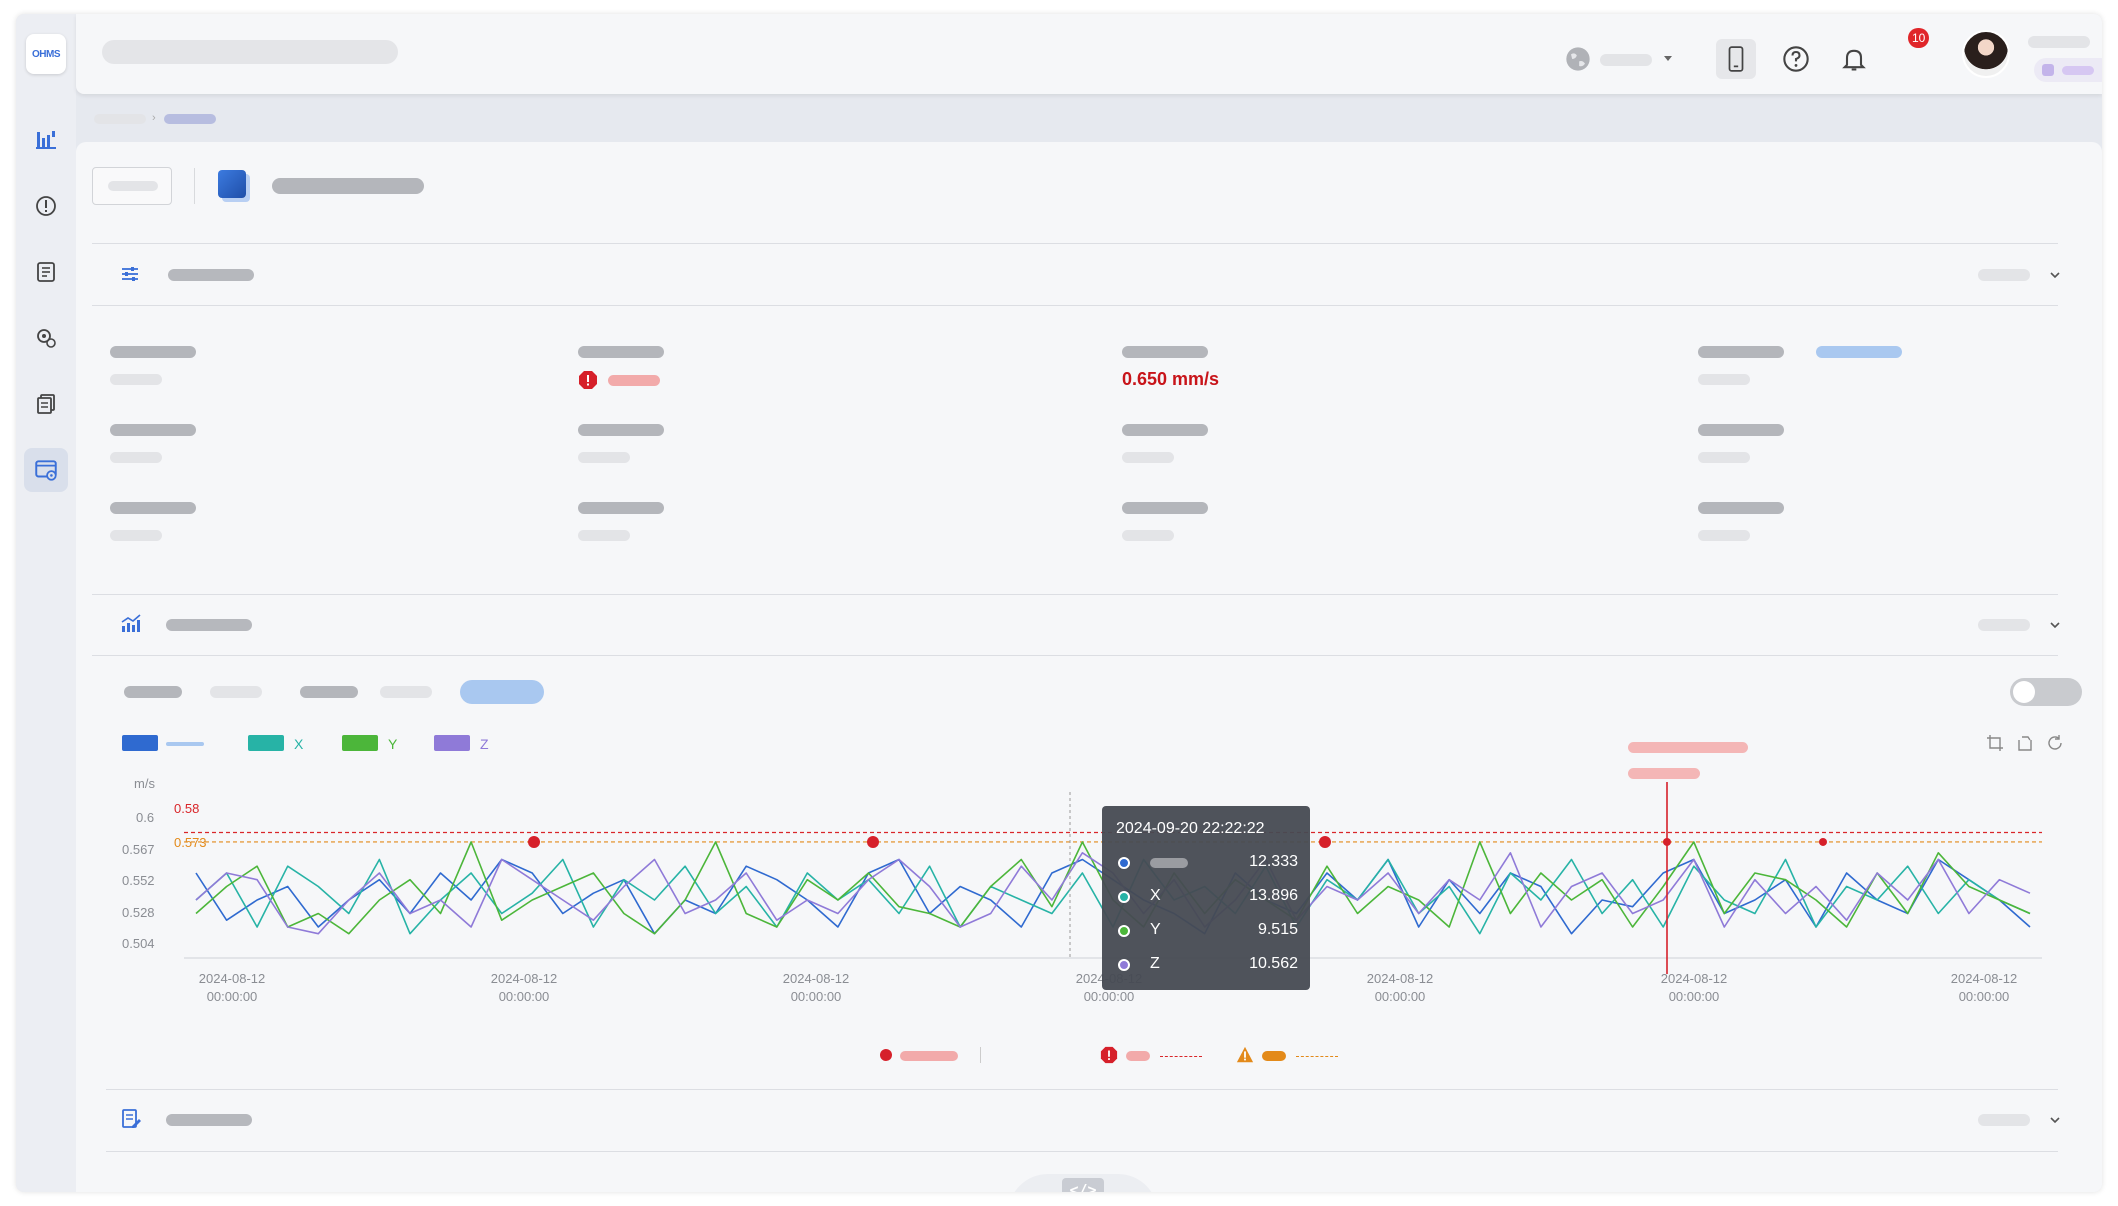  Describe the element at coordinates (1626, 60) in the screenshot. I see `language-selector` at that location.